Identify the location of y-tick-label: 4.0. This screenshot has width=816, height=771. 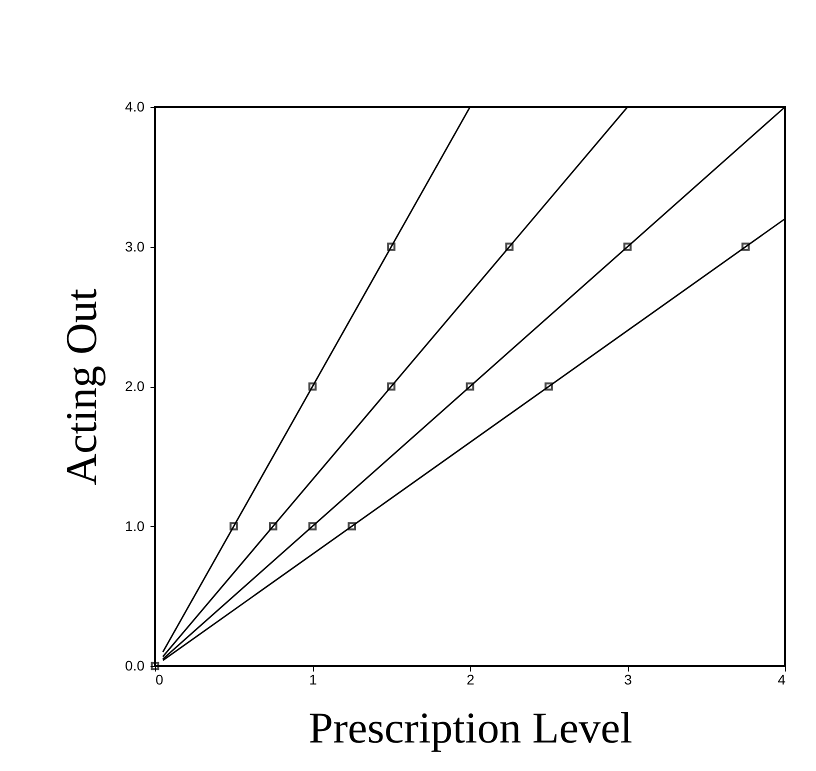
(135, 106).